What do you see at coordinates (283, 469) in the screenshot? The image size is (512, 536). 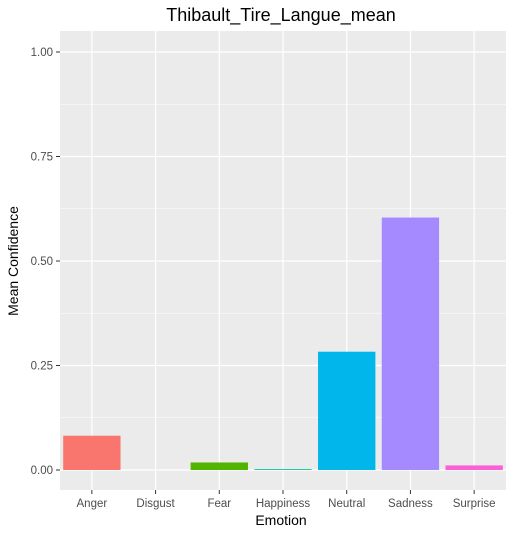 I see `bar-happiness` at bounding box center [283, 469].